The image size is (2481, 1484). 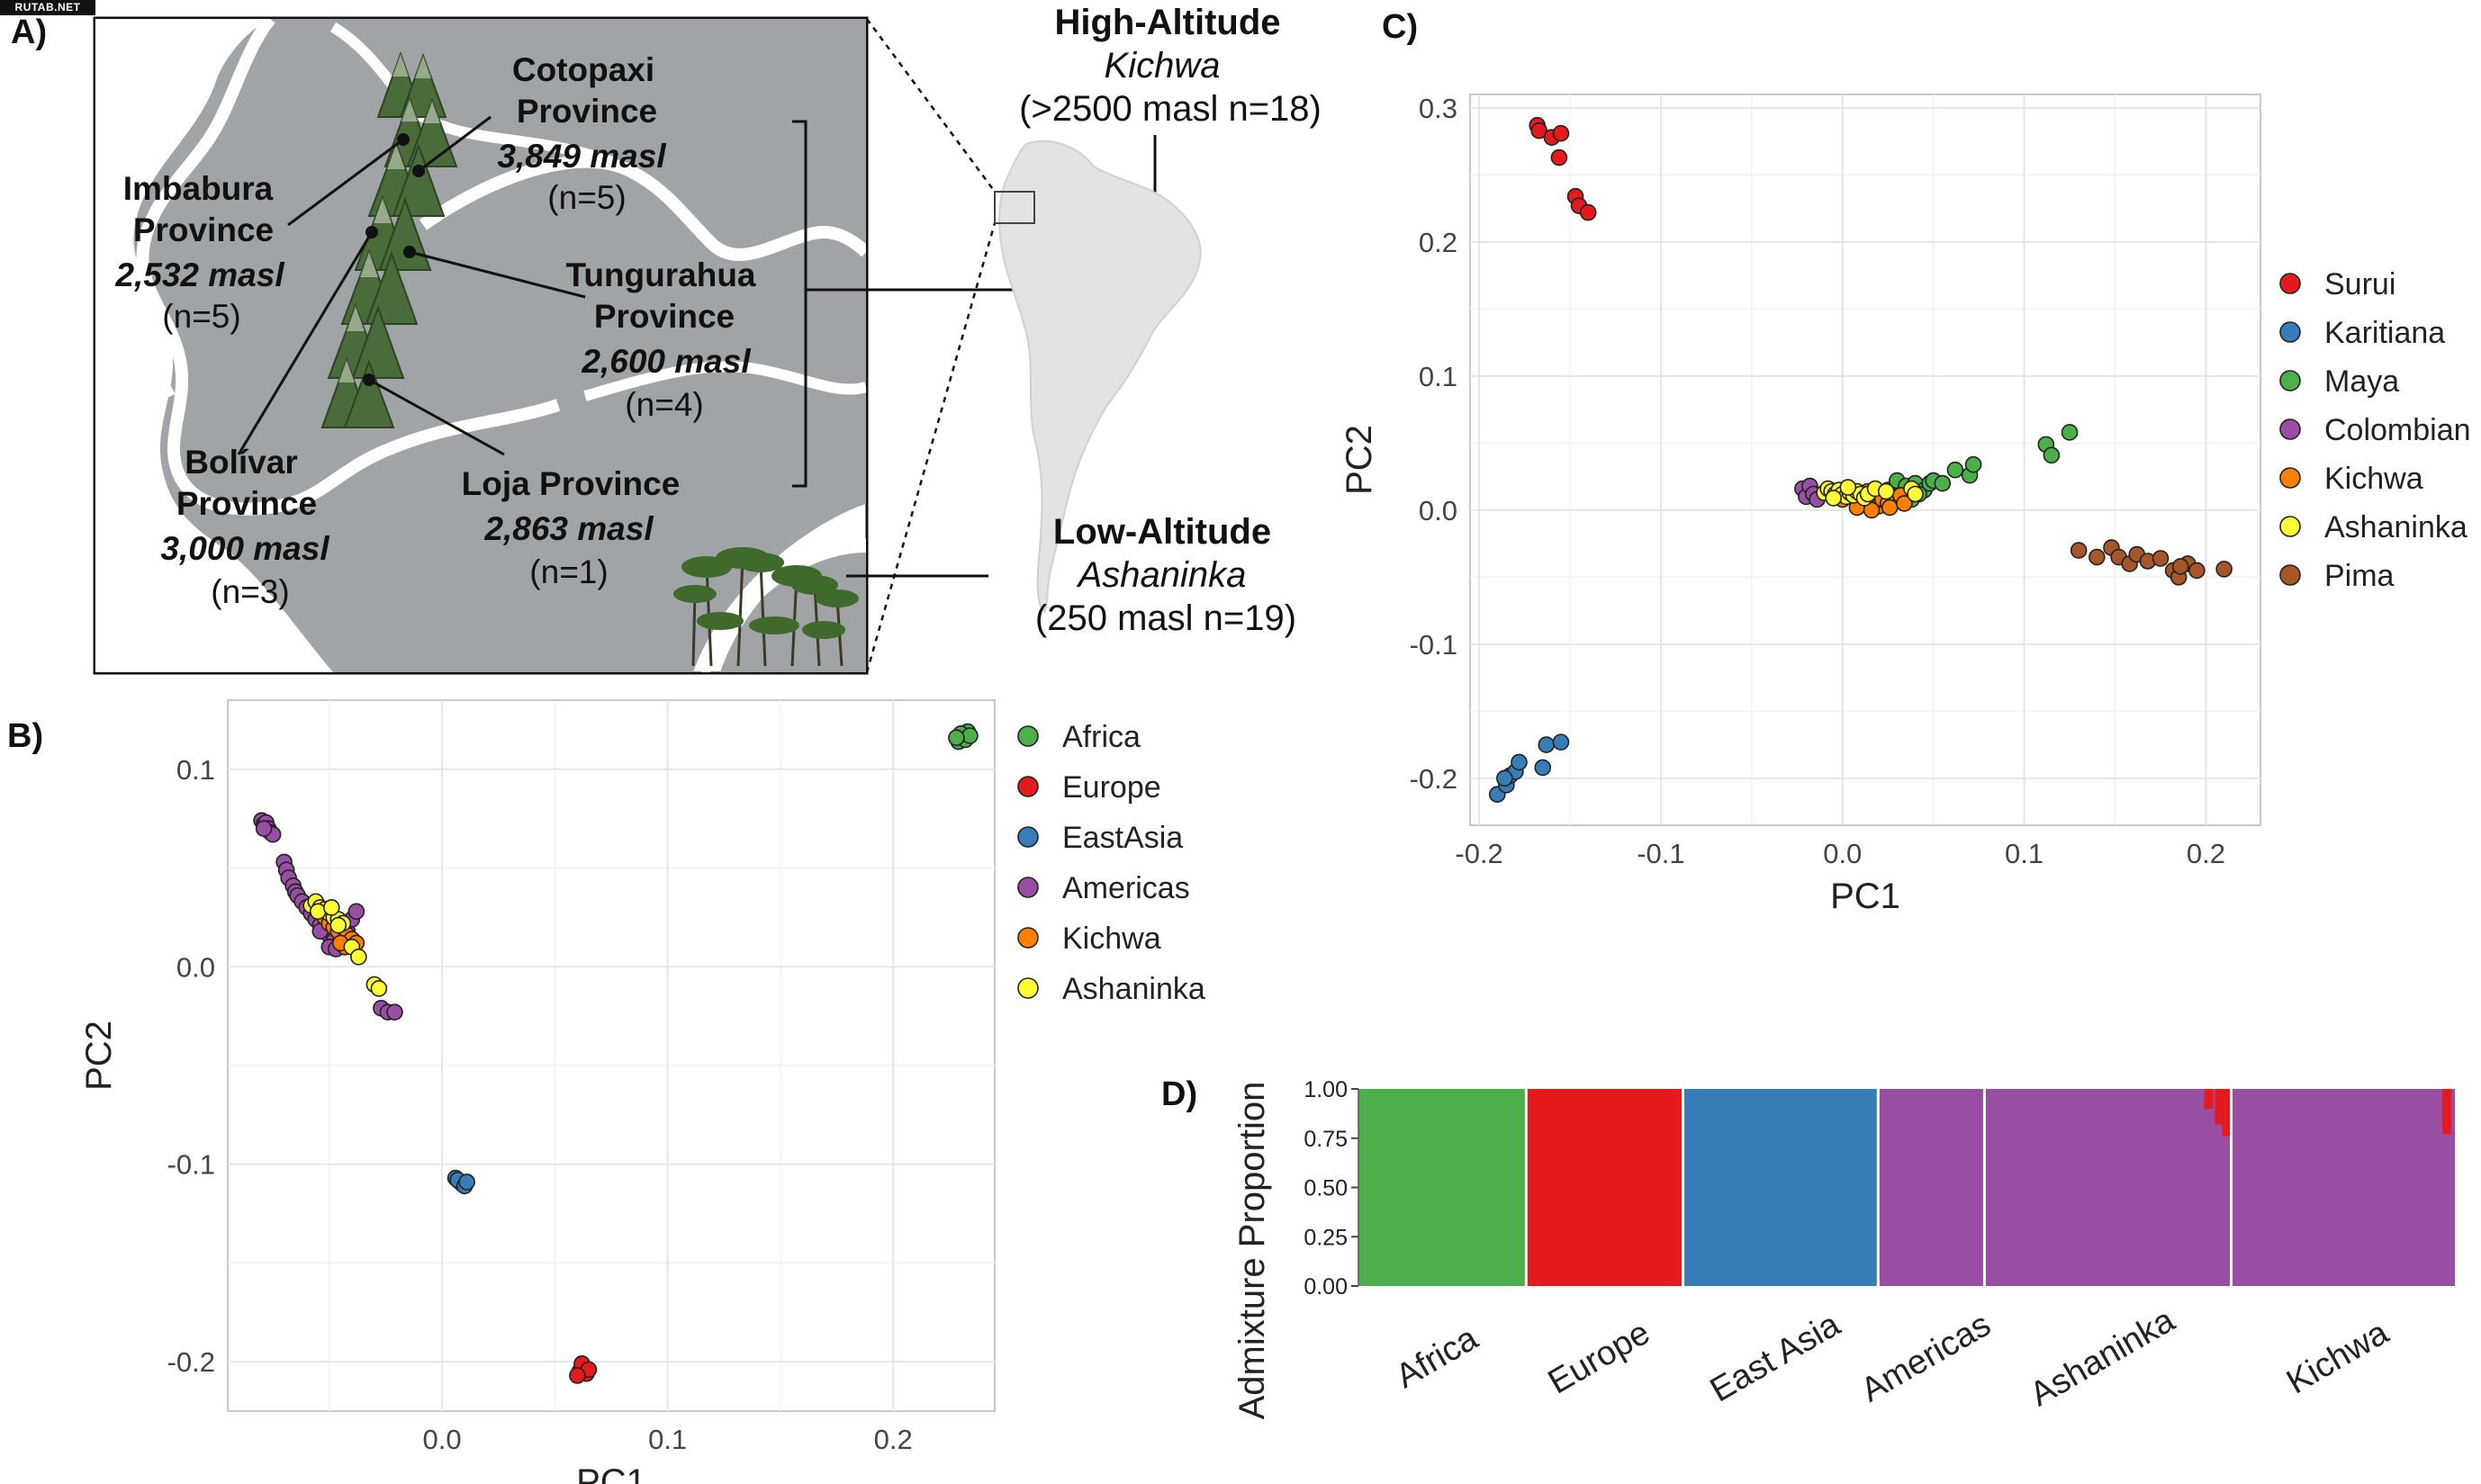 What do you see at coordinates (1438, 243) in the screenshot?
I see `y-tick-label: 0.2` at bounding box center [1438, 243].